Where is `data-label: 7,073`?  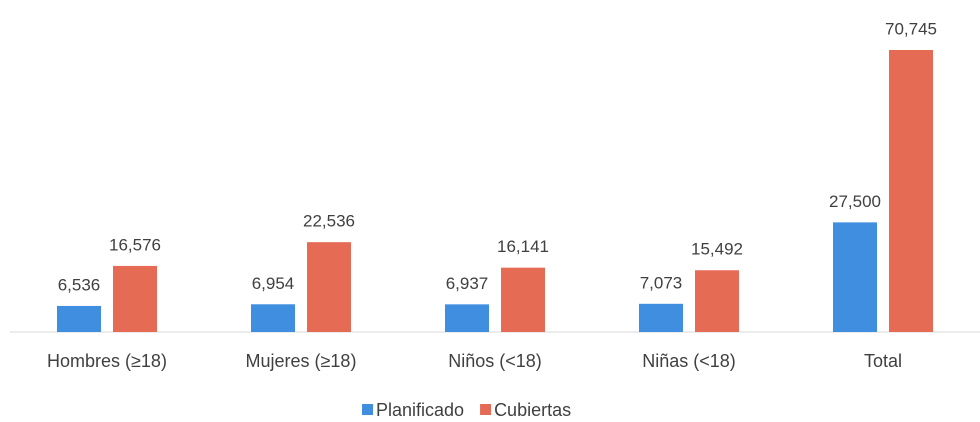
data-label: 7,073 is located at coordinates (661, 282).